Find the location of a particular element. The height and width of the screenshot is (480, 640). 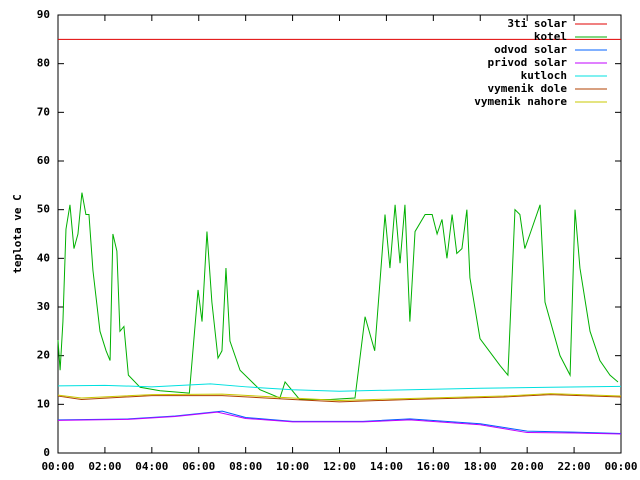

x-tick-label: 06:00 is located at coordinates (198, 466).